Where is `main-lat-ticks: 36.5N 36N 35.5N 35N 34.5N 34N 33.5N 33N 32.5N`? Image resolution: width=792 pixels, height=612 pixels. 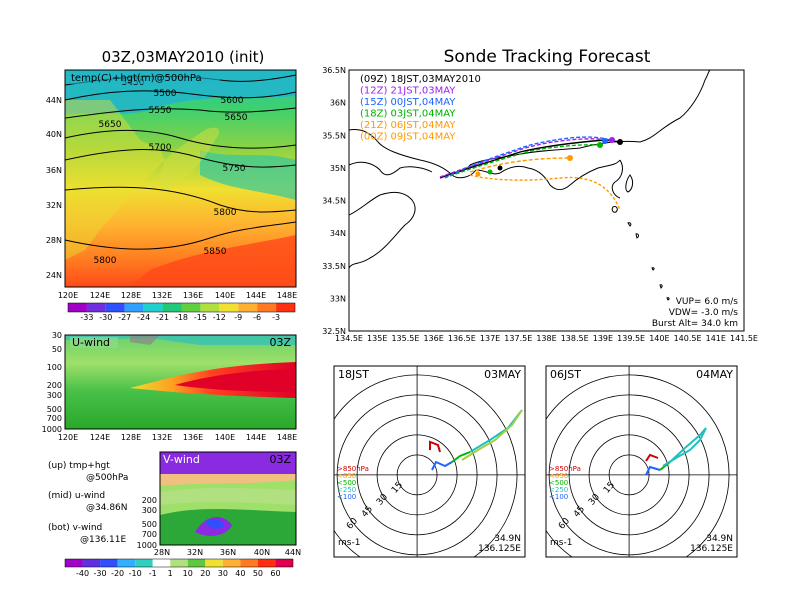 main-lat-ticks: 36.5N 36N 35.5N 35N 34.5N 34N 33.5N 33N 32.5N is located at coordinates (334, 201).